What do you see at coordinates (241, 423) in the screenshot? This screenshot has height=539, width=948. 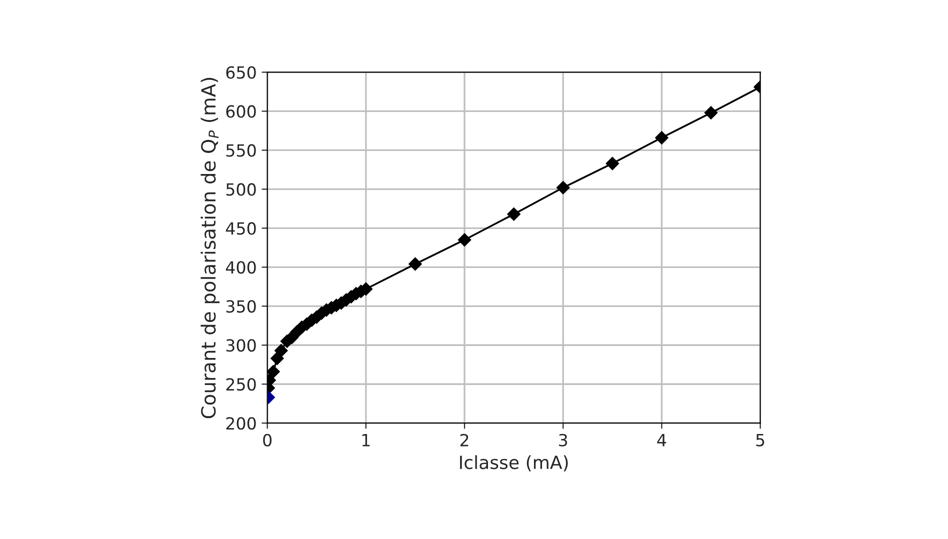 I see `y-tick-label: 200` at bounding box center [241, 423].